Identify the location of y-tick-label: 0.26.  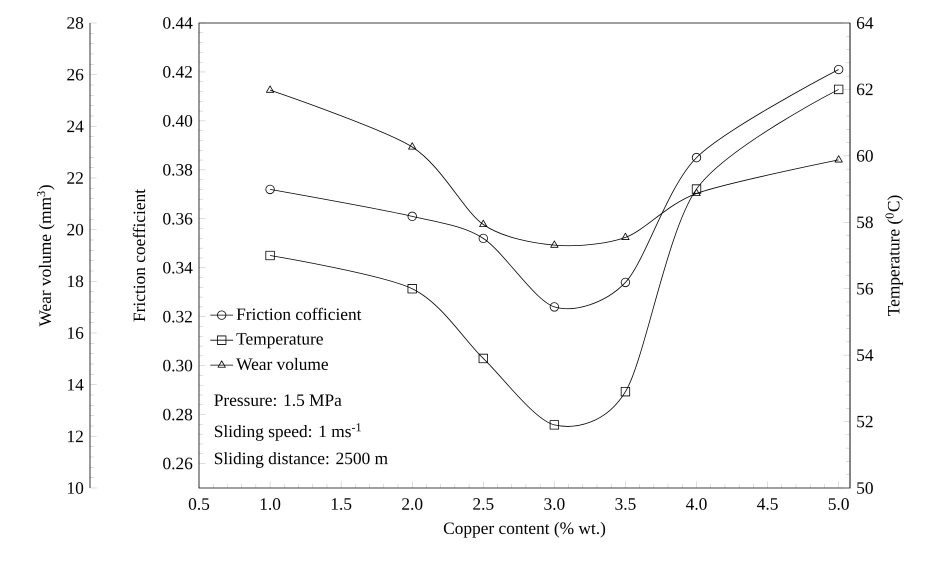
(177, 464).